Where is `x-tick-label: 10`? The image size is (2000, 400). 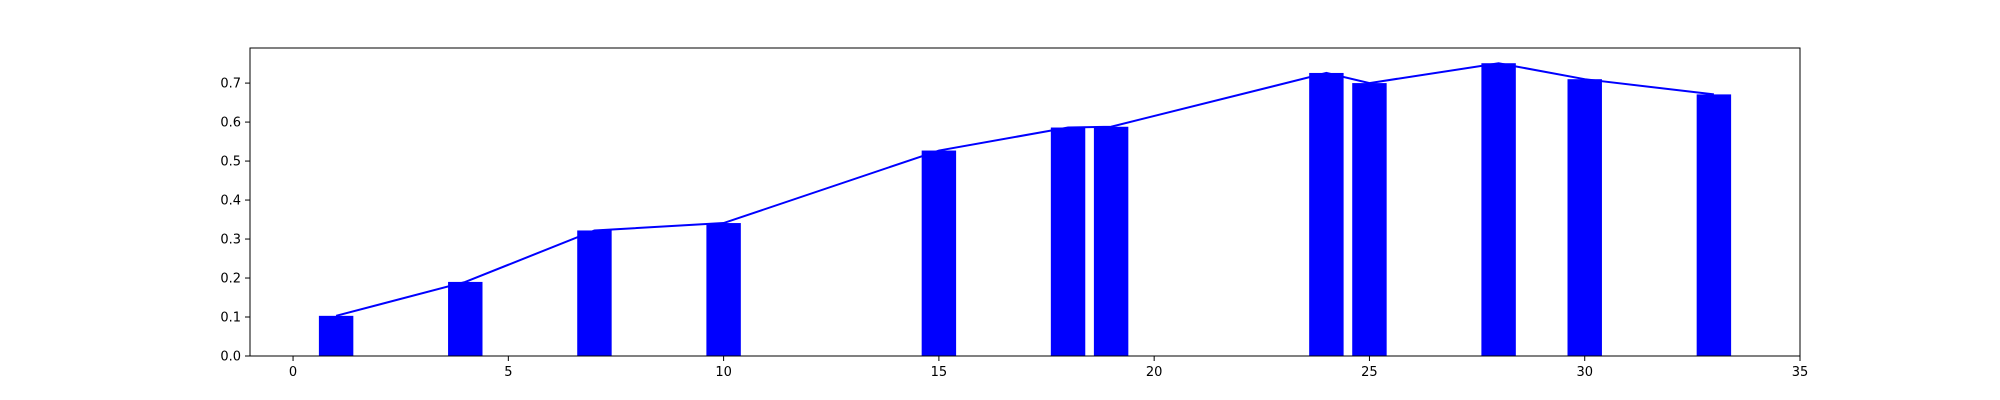
x-tick-label: 10 is located at coordinates (723, 372).